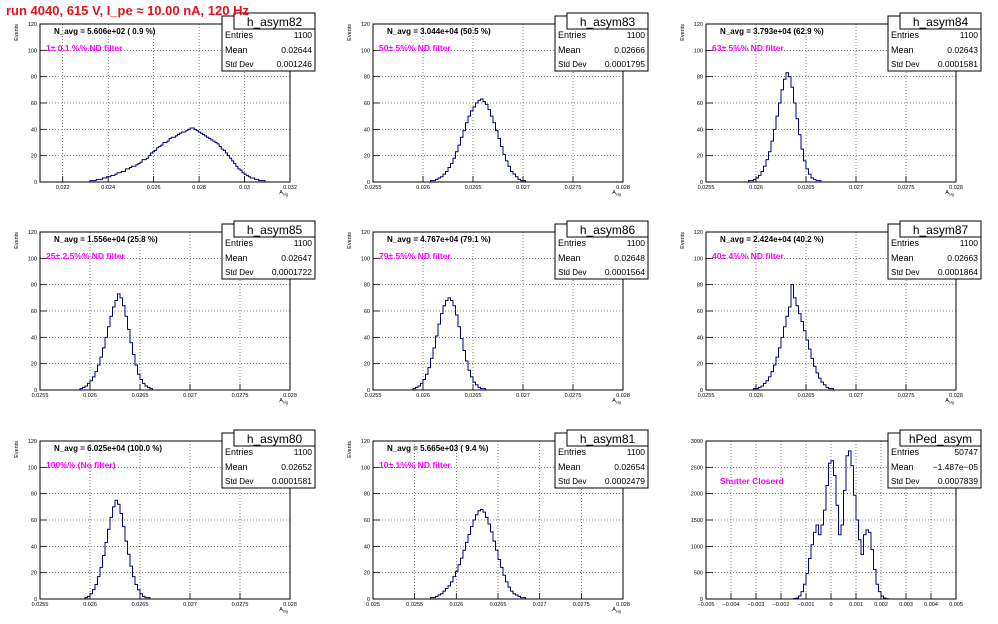 The width and height of the screenshot is (998, 624). What do you see at coordinates (956, 605) in the screenshot?
I see `x-tick-label: 0.005` at bounding box center [956, 605].